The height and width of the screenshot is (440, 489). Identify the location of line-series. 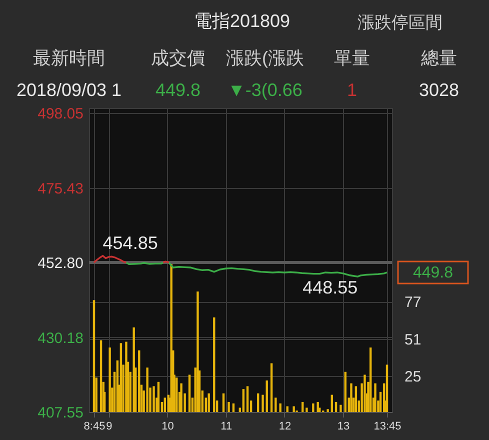
(110, 259).